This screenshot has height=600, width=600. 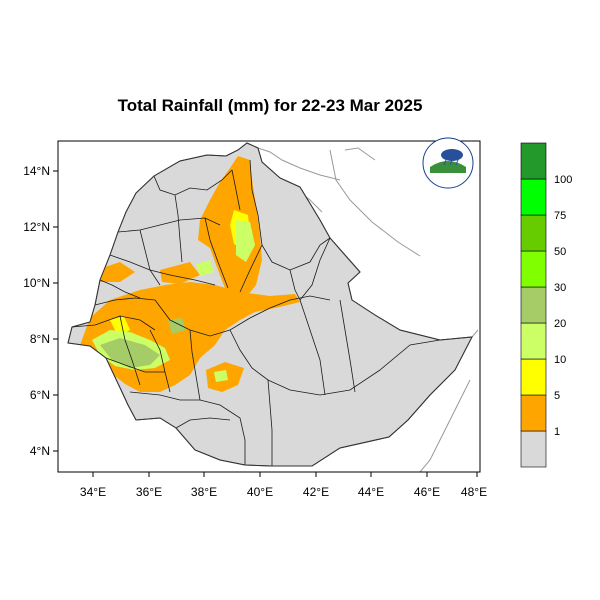 I want to click on legend-label: 20, so click(x=560, y=324).